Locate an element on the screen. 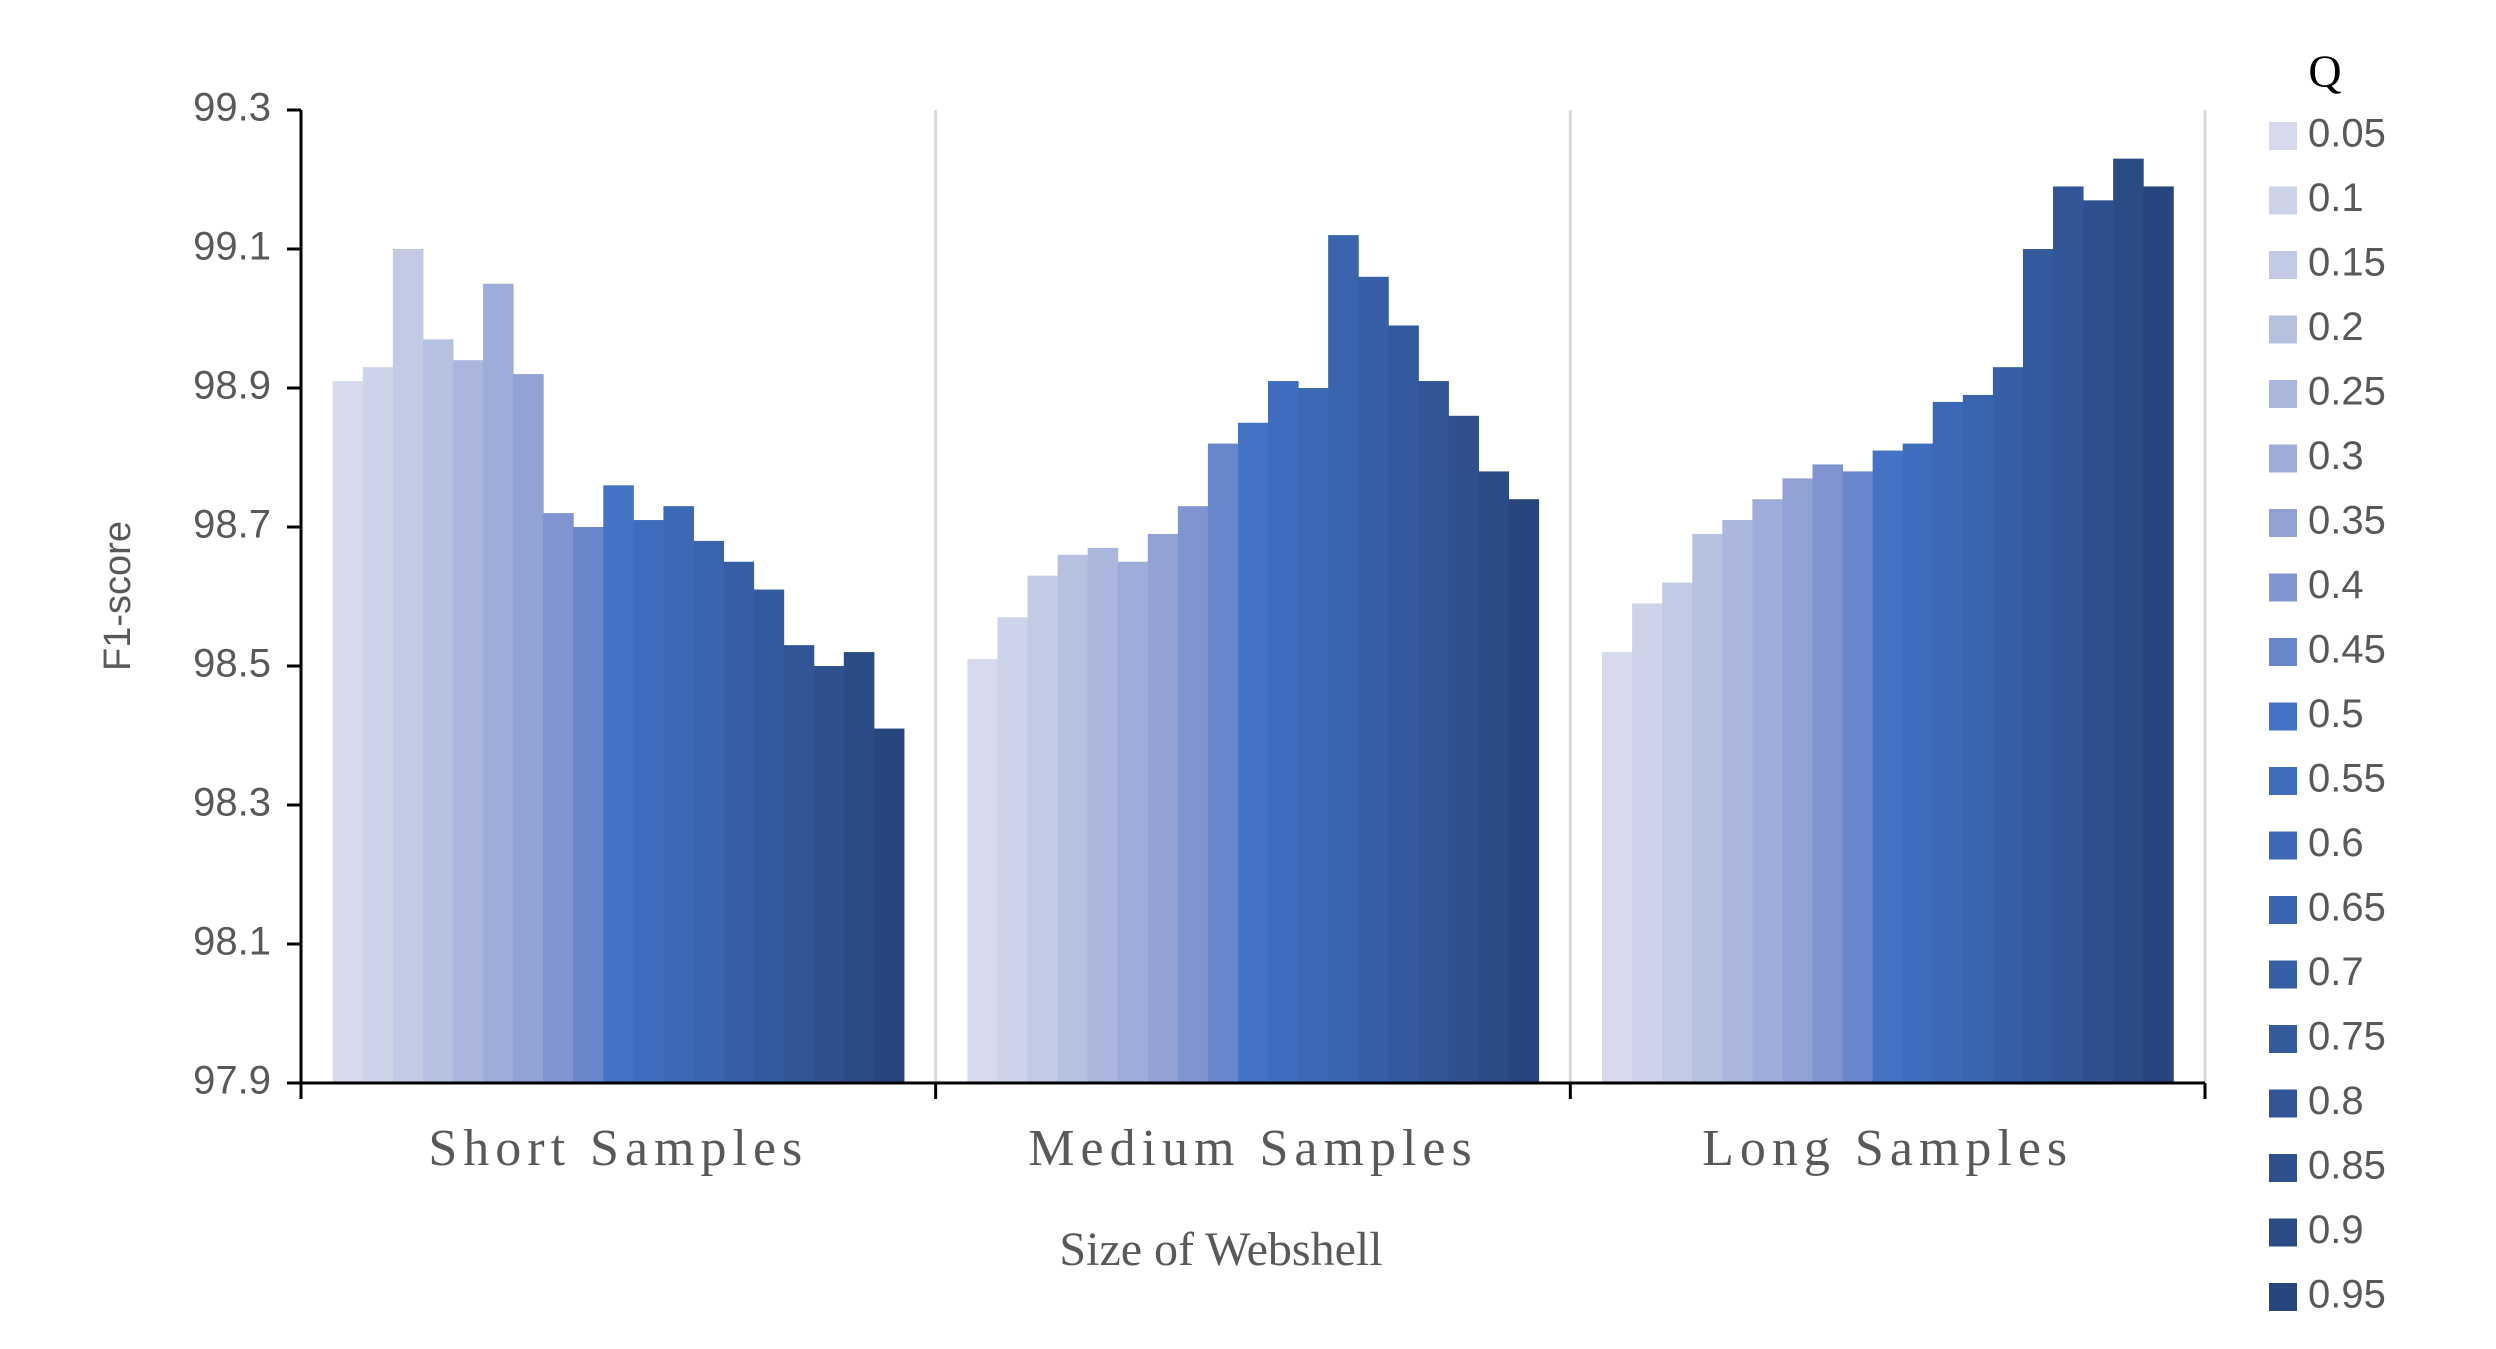  legend-label: 0.1 is located at coordinates (2336, 198).